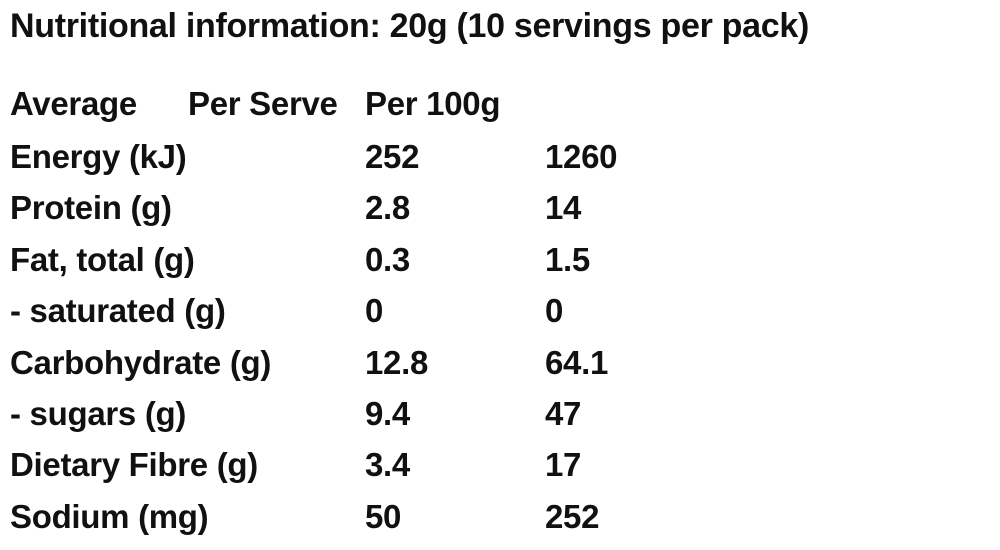 The height and width of the screenshot is (550, 1000). I want to click on row-label: Energy (kJ), so click(98, 156).